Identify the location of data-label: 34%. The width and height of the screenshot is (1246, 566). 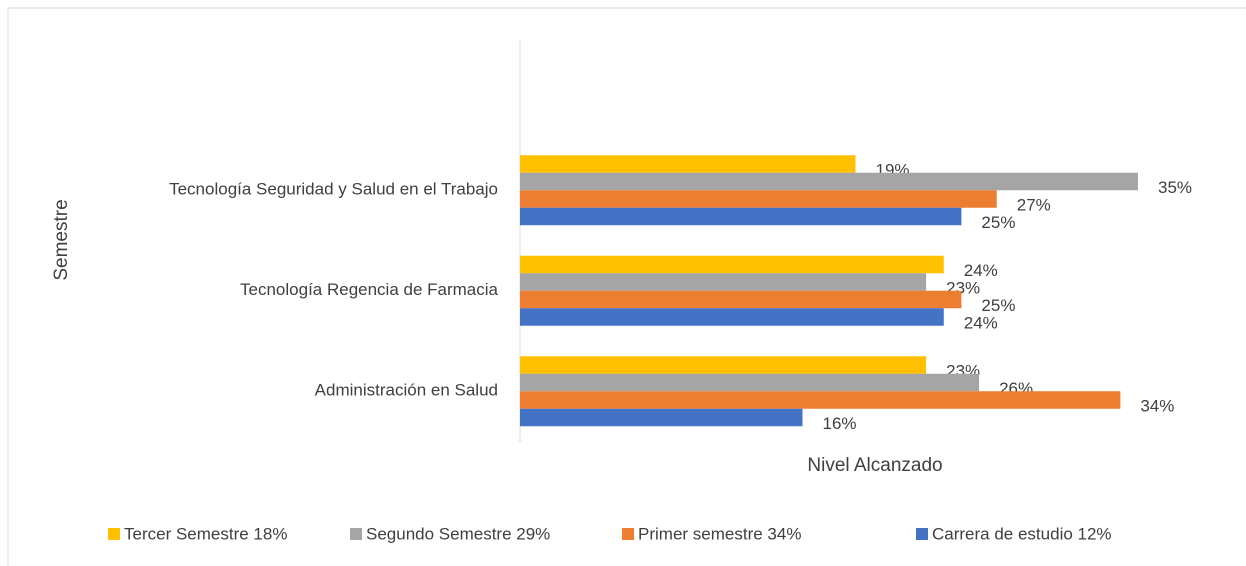
(1157, 405).